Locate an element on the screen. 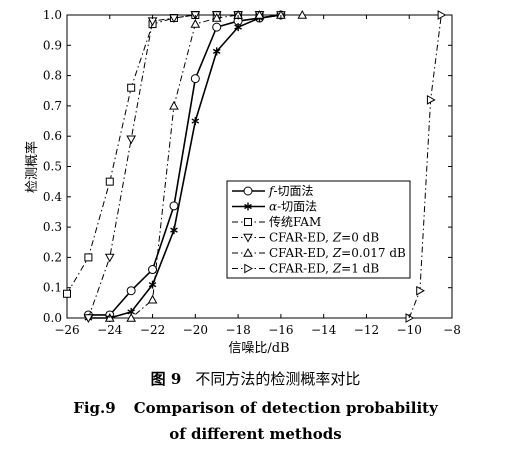  legend-label: CFAR-ED, Z=1 dB is located at coordinates (324, 269).